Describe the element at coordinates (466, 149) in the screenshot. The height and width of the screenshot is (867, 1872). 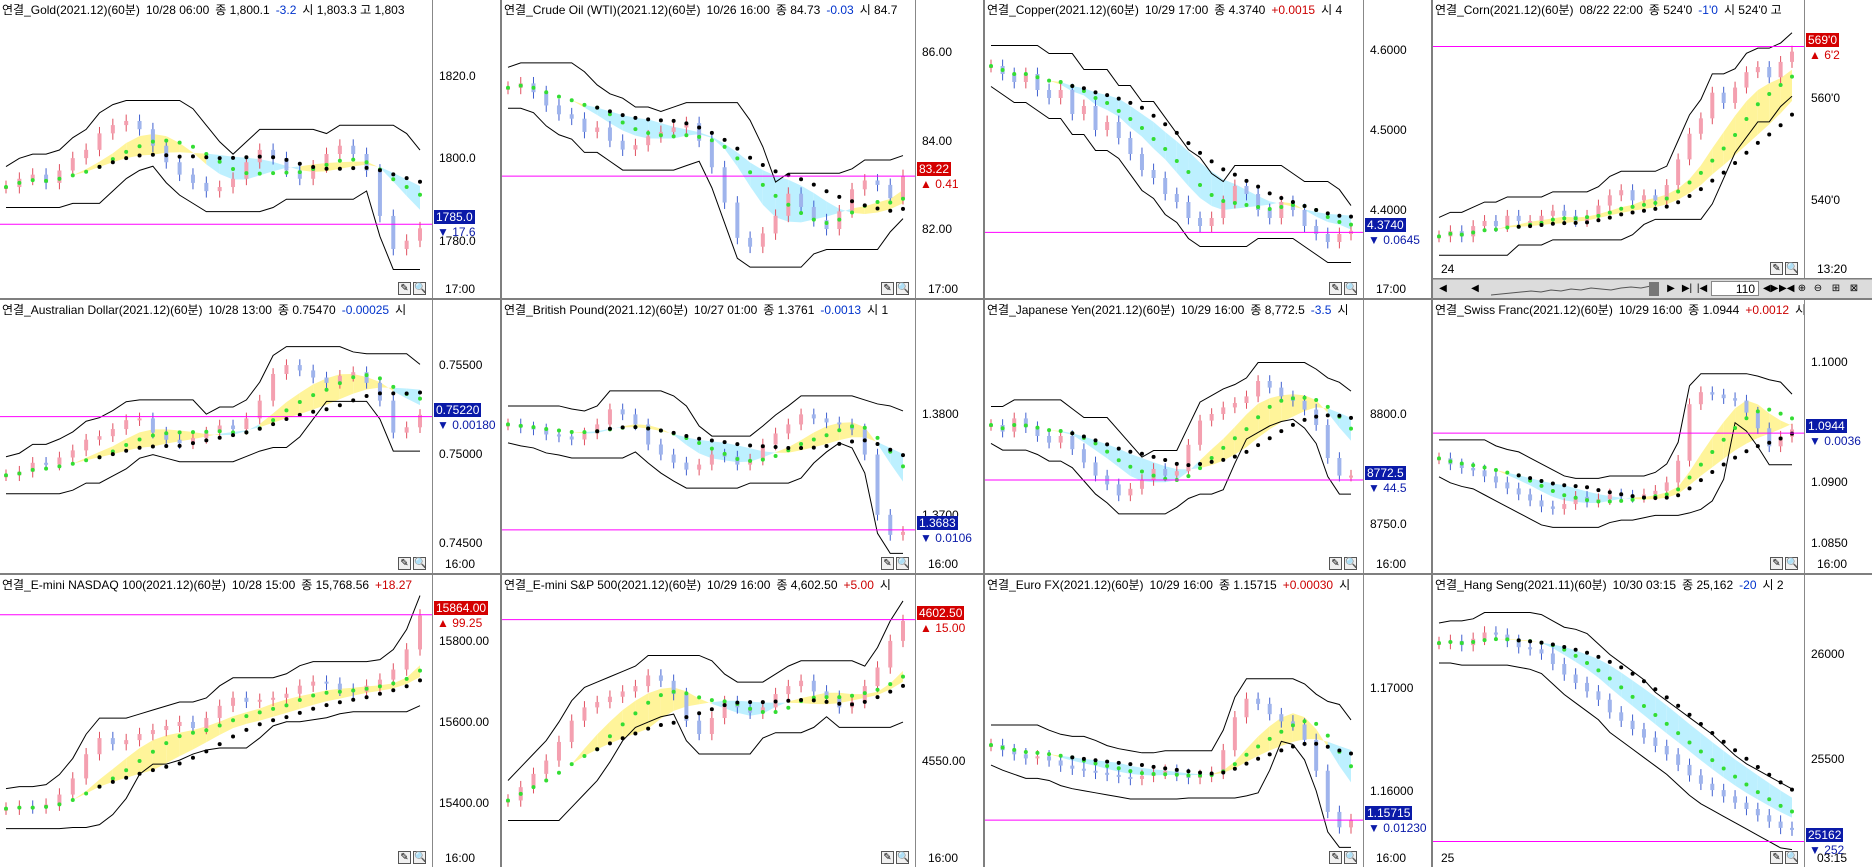
I see `price-axis: 1820.0 1800.0 1780.0 1785.0 ▼ 17.6 17:00` at that location.